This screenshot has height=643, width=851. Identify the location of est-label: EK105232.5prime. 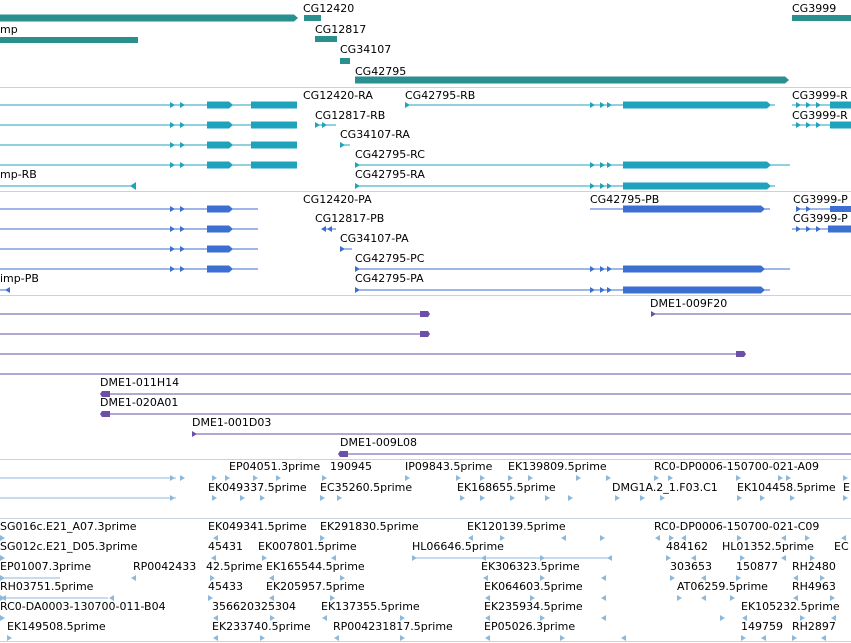
(790, 606).